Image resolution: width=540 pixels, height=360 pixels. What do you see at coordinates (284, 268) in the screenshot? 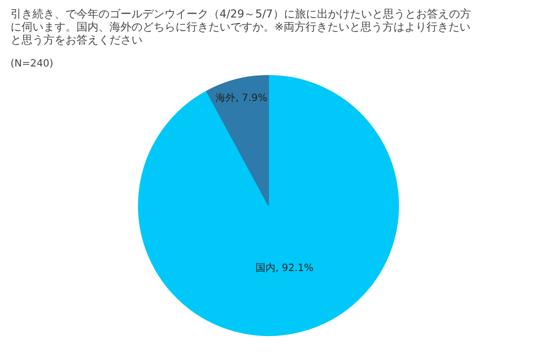
I see `slice-label: 国内, 92.1%` at bounding box center [284, 268].